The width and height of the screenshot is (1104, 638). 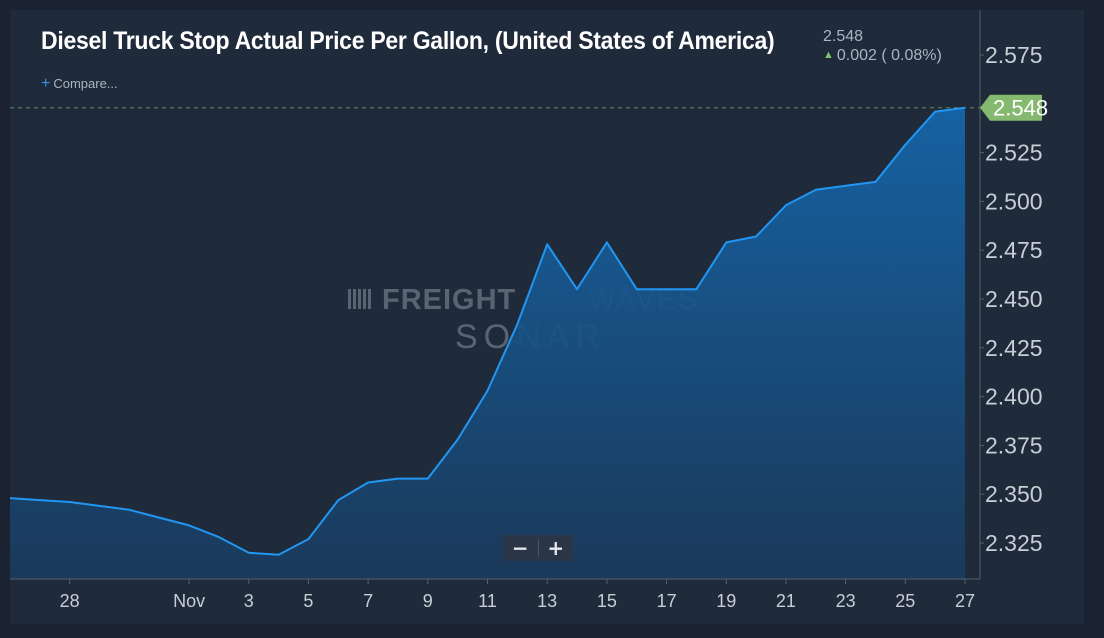 What do you see at coordinates (1014, 494) in the screenshot?
I see `y-tick-label: 2.350` at bounding box center [1014, 494].